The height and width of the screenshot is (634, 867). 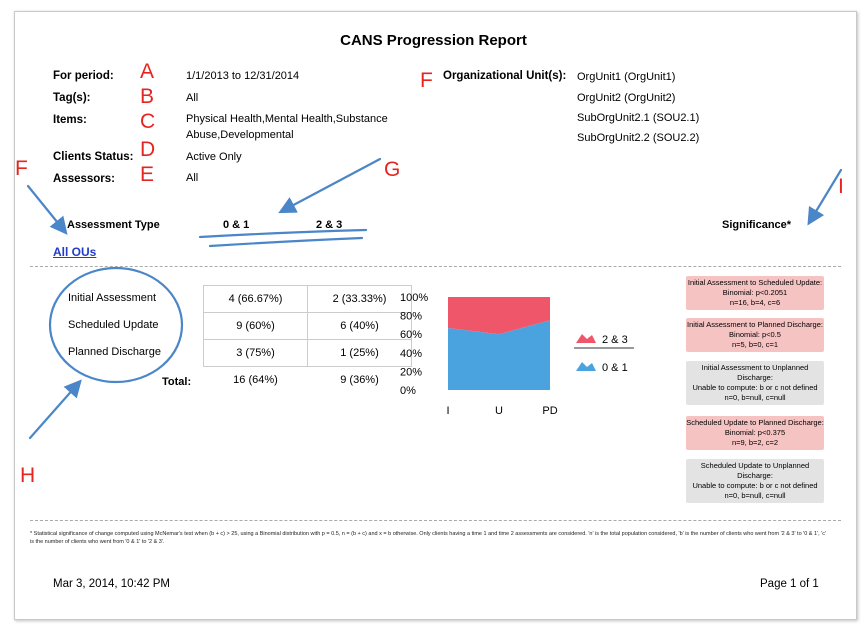 What do you see at coordinates (21, 168) in the screenshot?
I see `annotation-f-left: F` at bounding box center [21, 168].